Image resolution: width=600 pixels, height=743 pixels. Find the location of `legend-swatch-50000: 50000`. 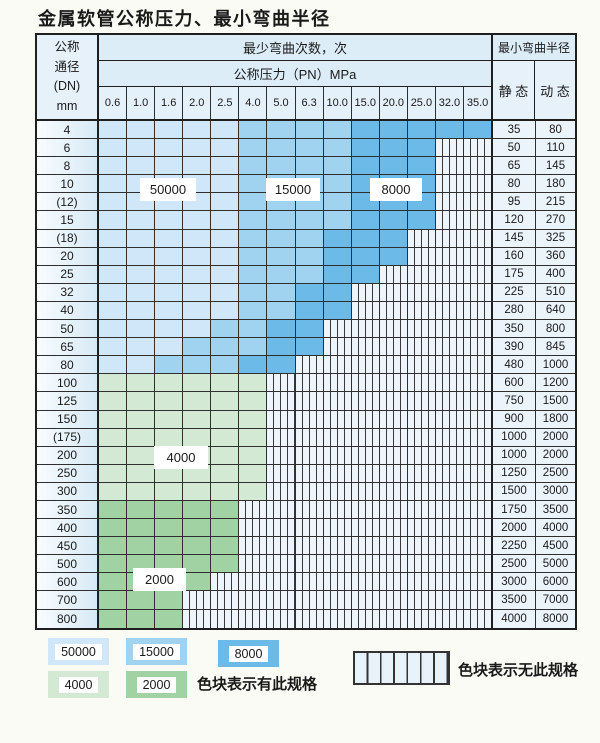

legend-swatch-50000: 50000 is located at coordinates (78, 651).